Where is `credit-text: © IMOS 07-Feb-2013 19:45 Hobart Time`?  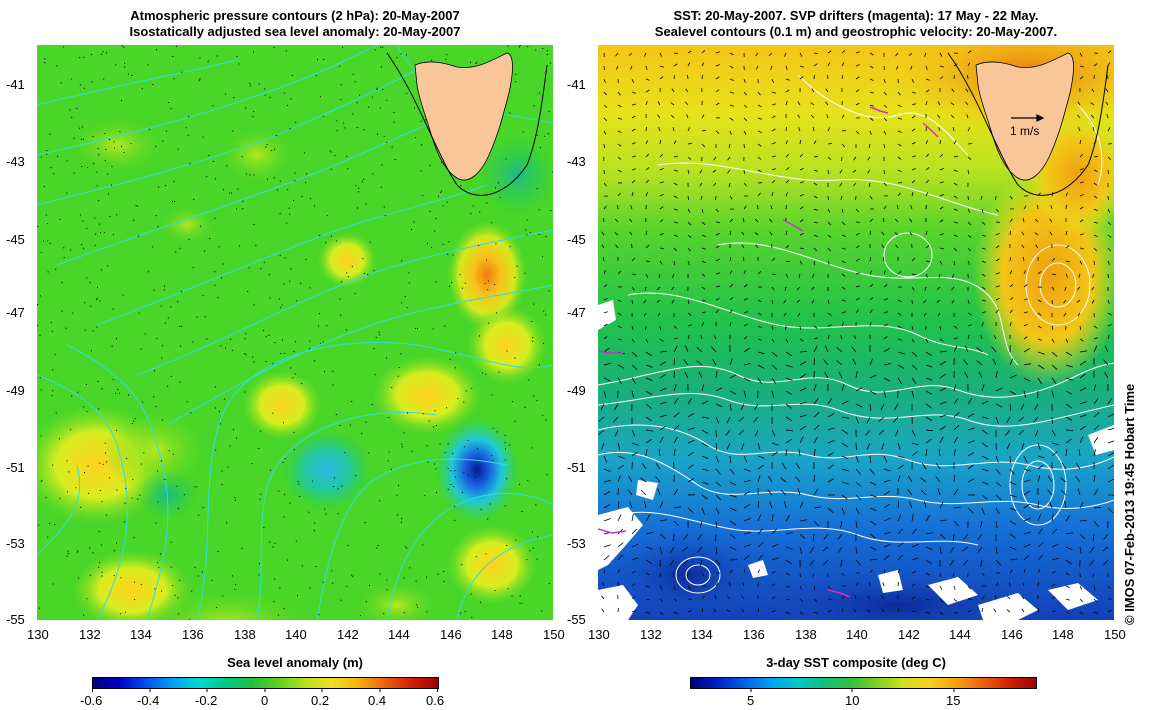
credit-text: © IMOS 07-Feb-2013 19:45 Hobart Time is located at coordinates (1129, 504).